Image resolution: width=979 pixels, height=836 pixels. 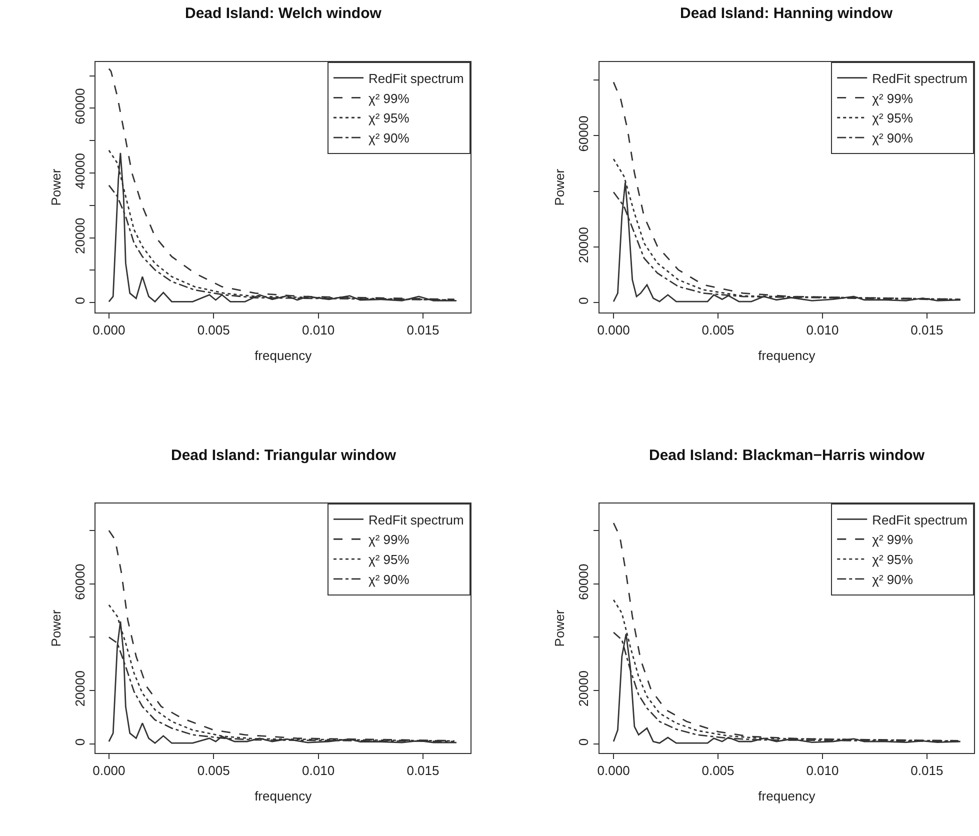 What do you see at coordinates (283, 13) in the screenshot?
I see `chart-title: Dead Island: Welch window` at bounding box center [283, 13].